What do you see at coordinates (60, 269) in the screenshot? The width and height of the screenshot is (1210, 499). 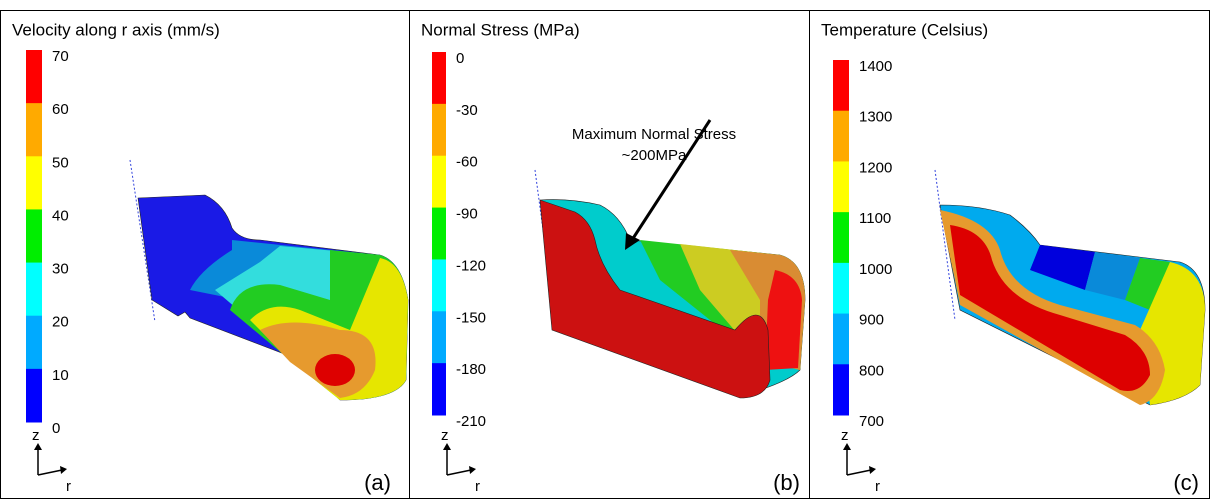 I see `colorbar-tick: 30` at bounding box center [60, 269].